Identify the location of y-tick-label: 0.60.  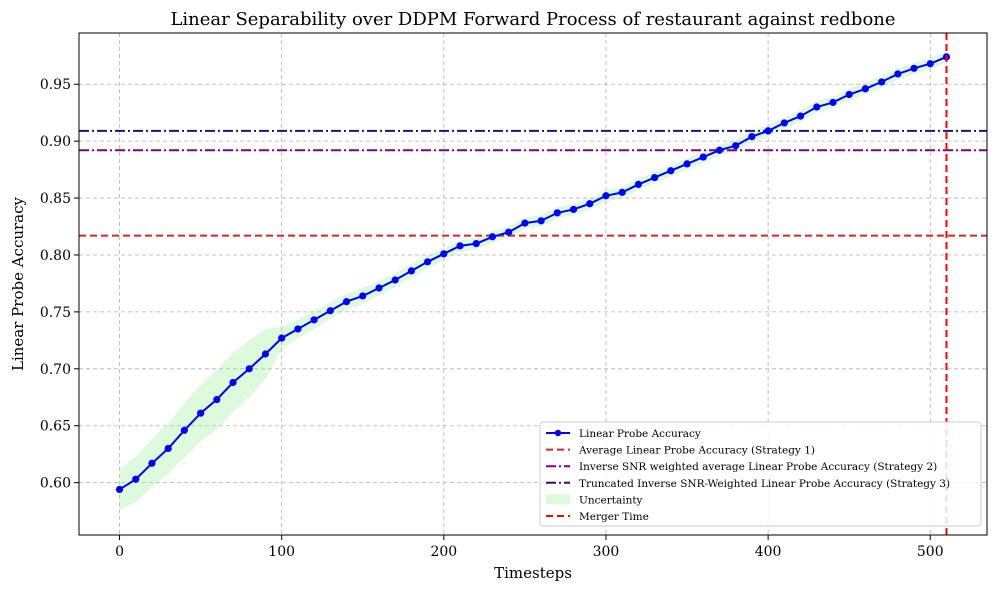
(55, 484).